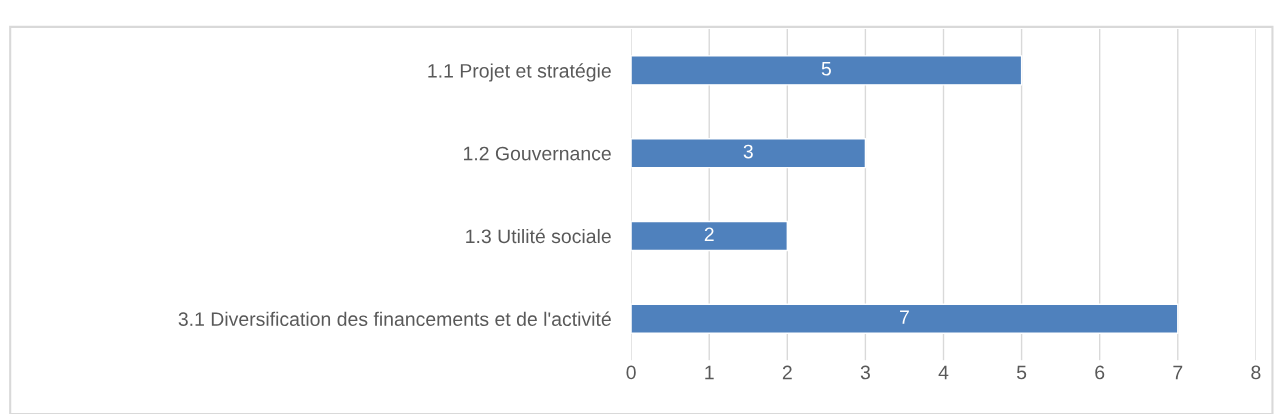 Image resolution: width=1275 pixels, height=414 pixels. Describe the element at coordinates (537, 153) in the screenshot. I see `y-tick-label: 1.2 Gouvernance` at that location.